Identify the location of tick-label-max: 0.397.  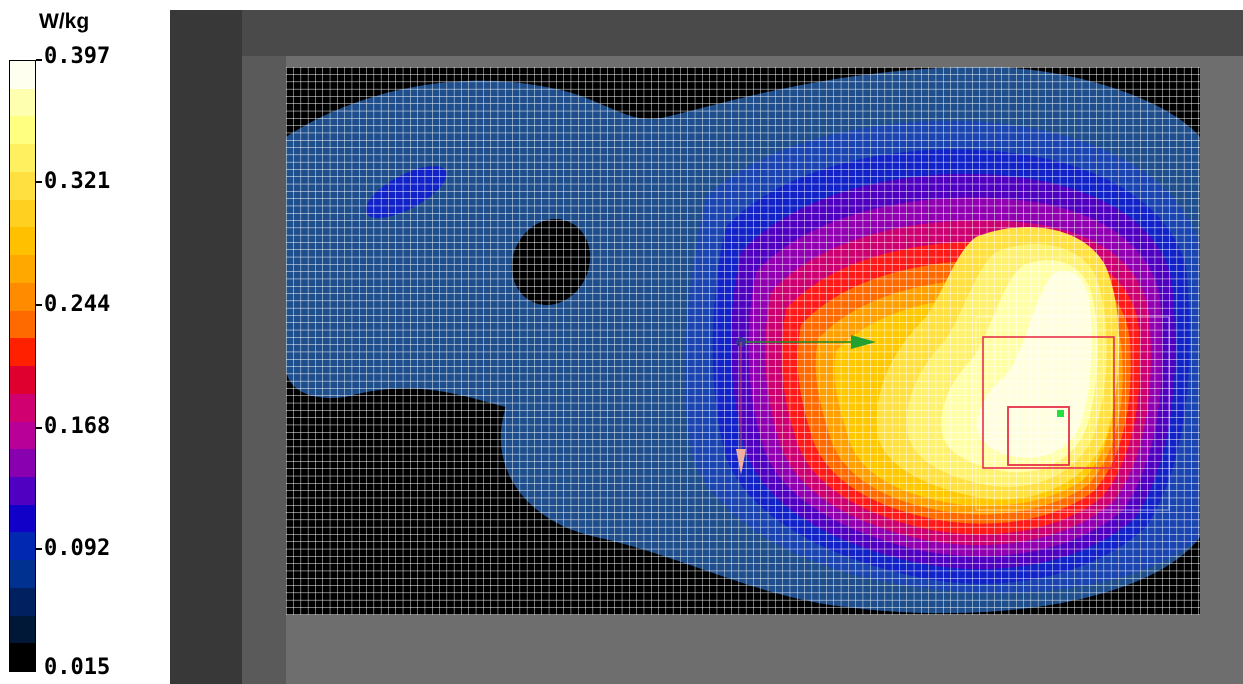
(77, 56).